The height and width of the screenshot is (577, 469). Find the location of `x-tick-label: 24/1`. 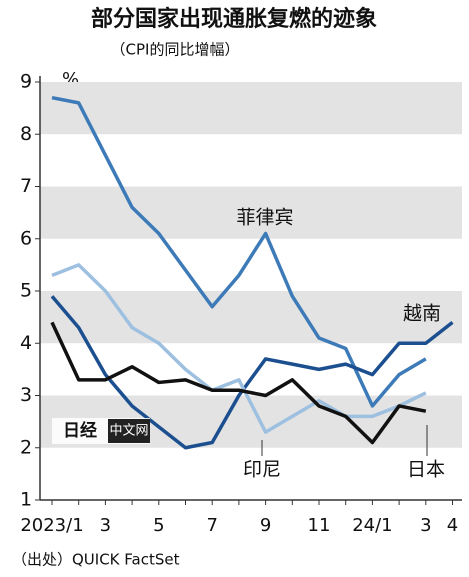

x-tick-label: 24/1 is located at coordinates (372, 525).